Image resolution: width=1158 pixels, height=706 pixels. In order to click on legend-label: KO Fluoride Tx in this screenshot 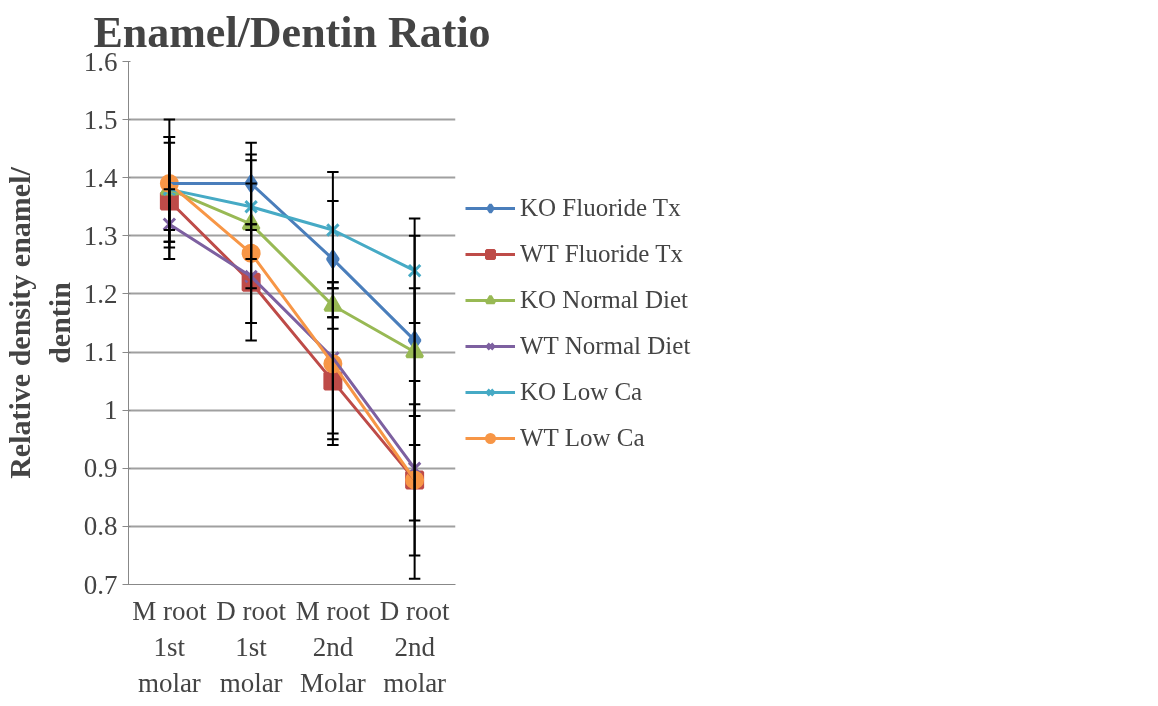, I will do `click(600, 207)`.